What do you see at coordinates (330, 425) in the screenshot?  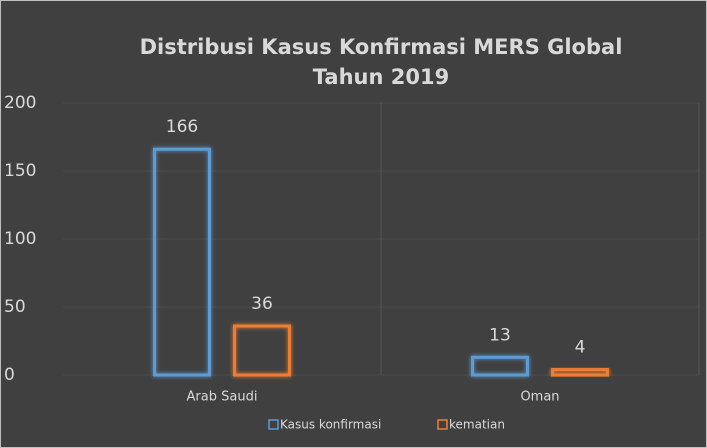 I see `legend-label: Kasus konfirmasi` at bounding box center [330, 425].